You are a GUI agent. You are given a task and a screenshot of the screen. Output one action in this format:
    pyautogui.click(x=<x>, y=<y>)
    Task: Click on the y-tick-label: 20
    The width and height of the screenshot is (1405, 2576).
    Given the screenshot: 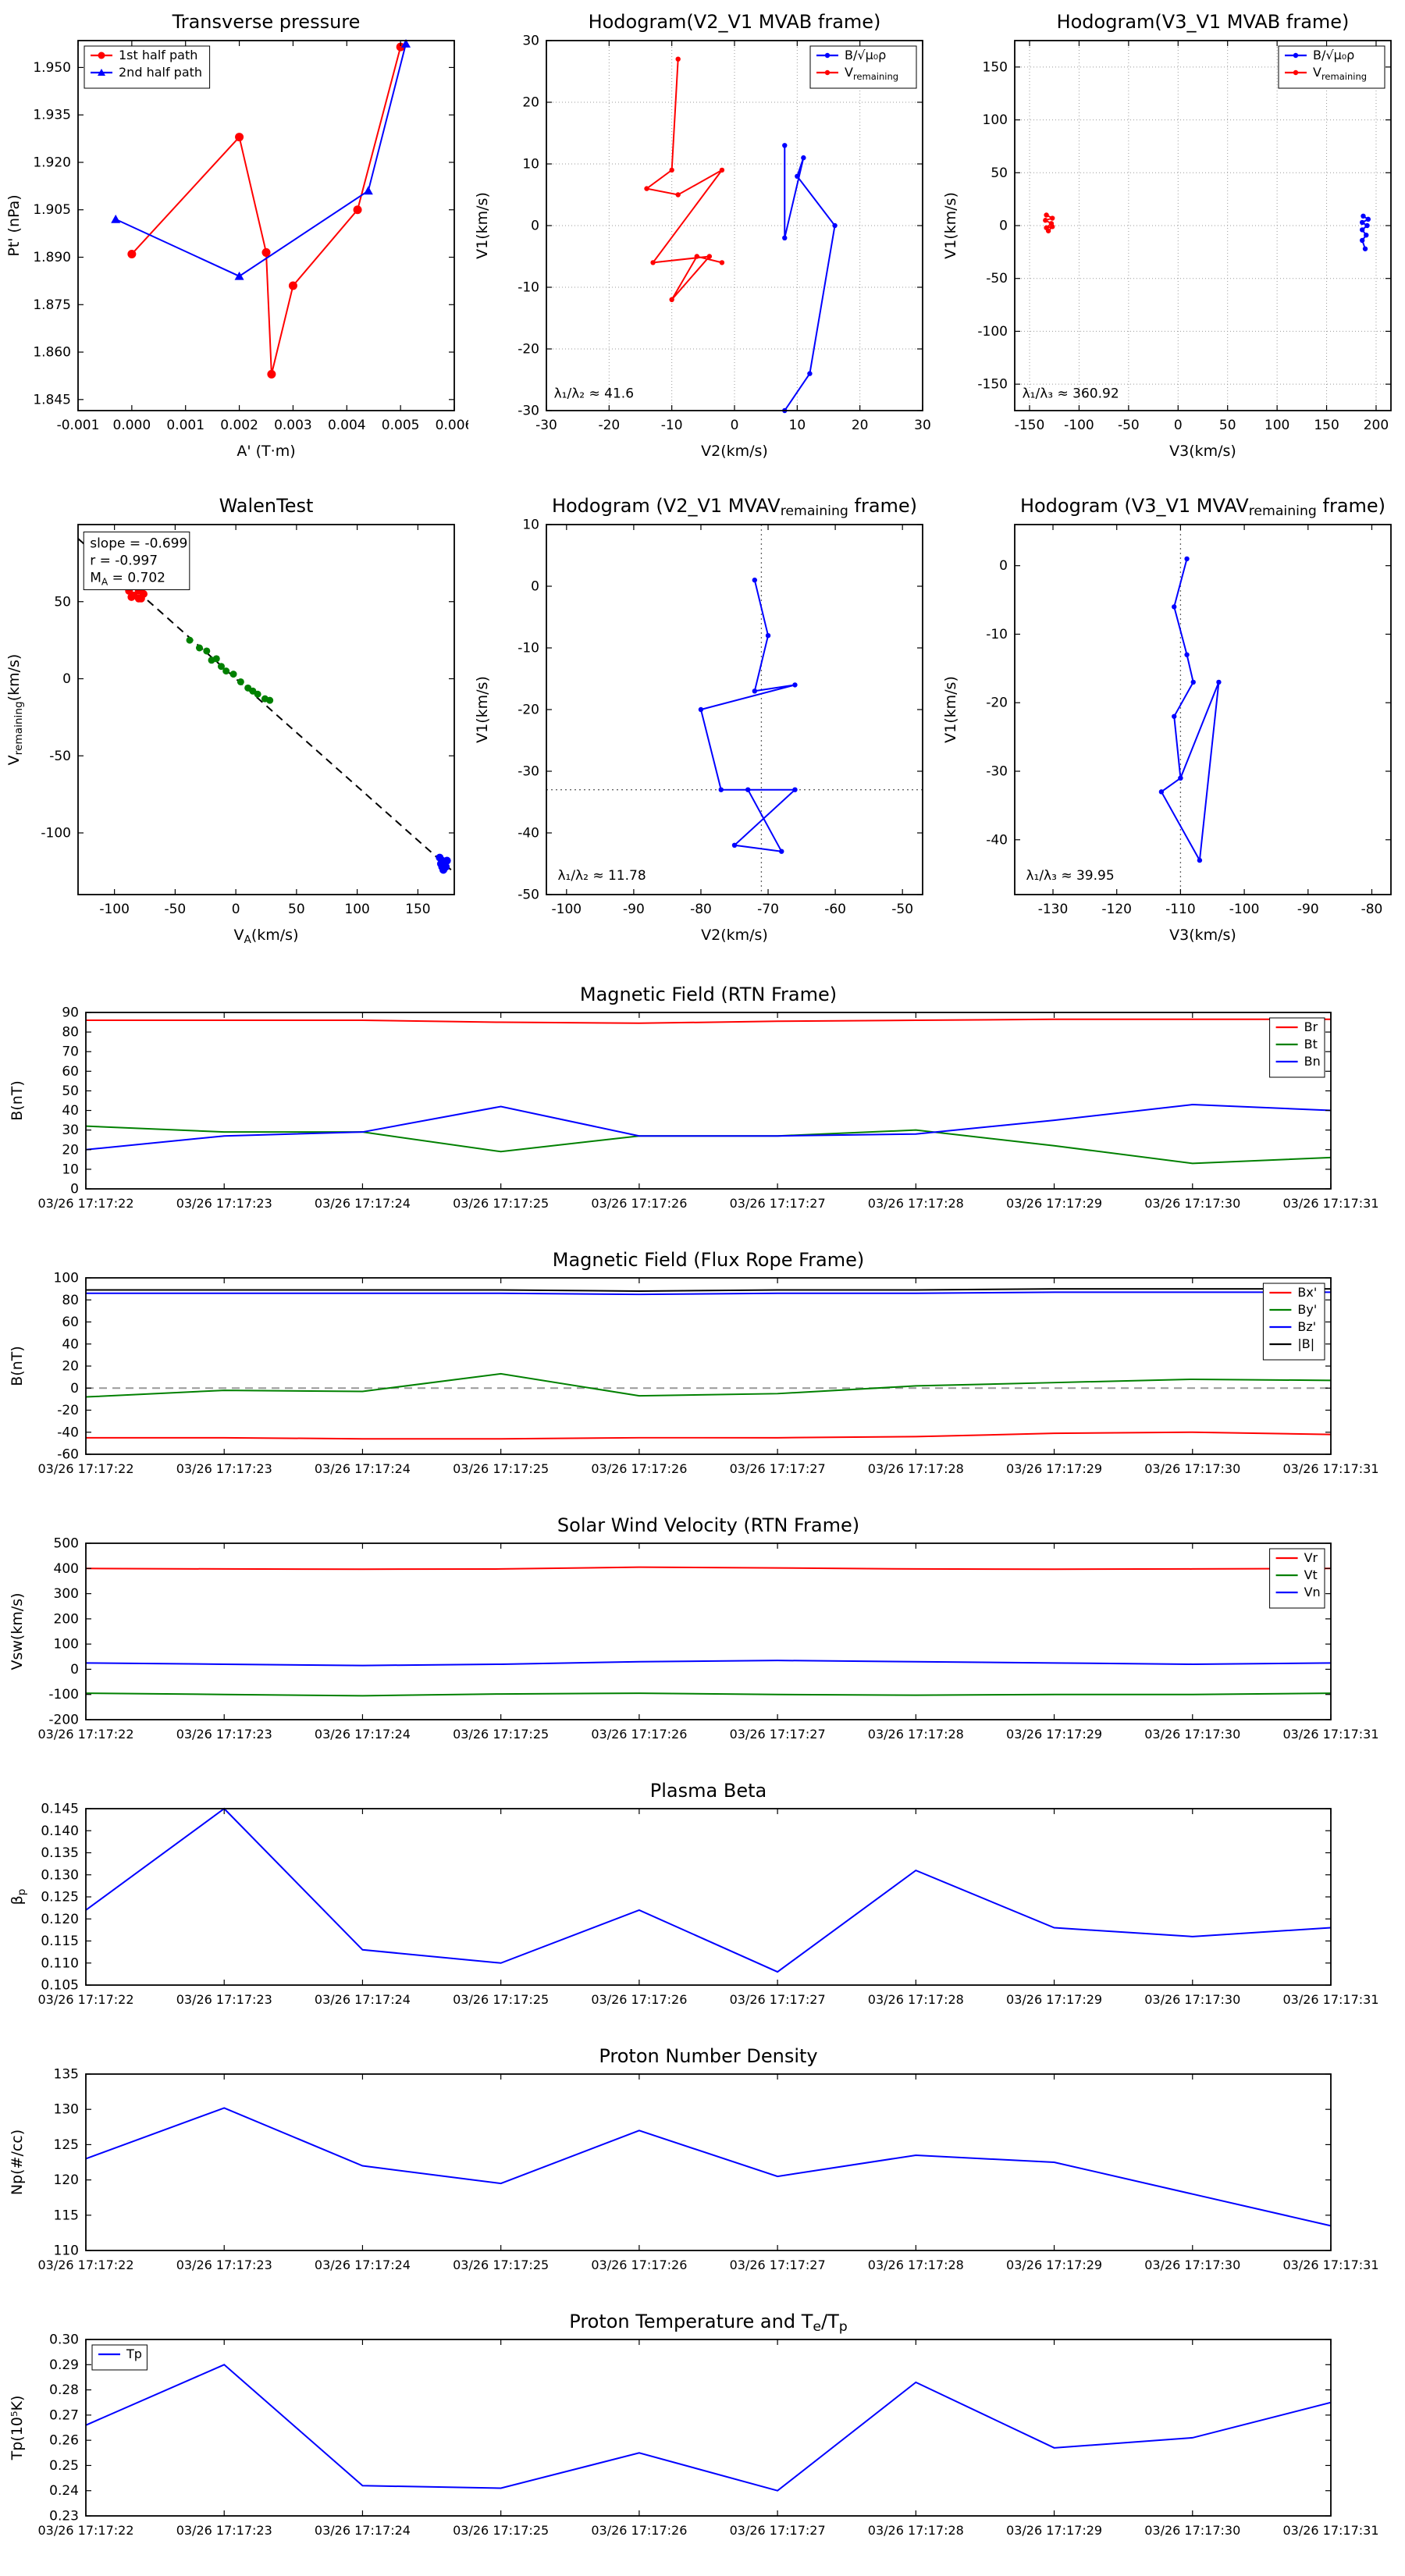 What is the action you would take?
    pyautogui.click(x=71, y=1367)
    